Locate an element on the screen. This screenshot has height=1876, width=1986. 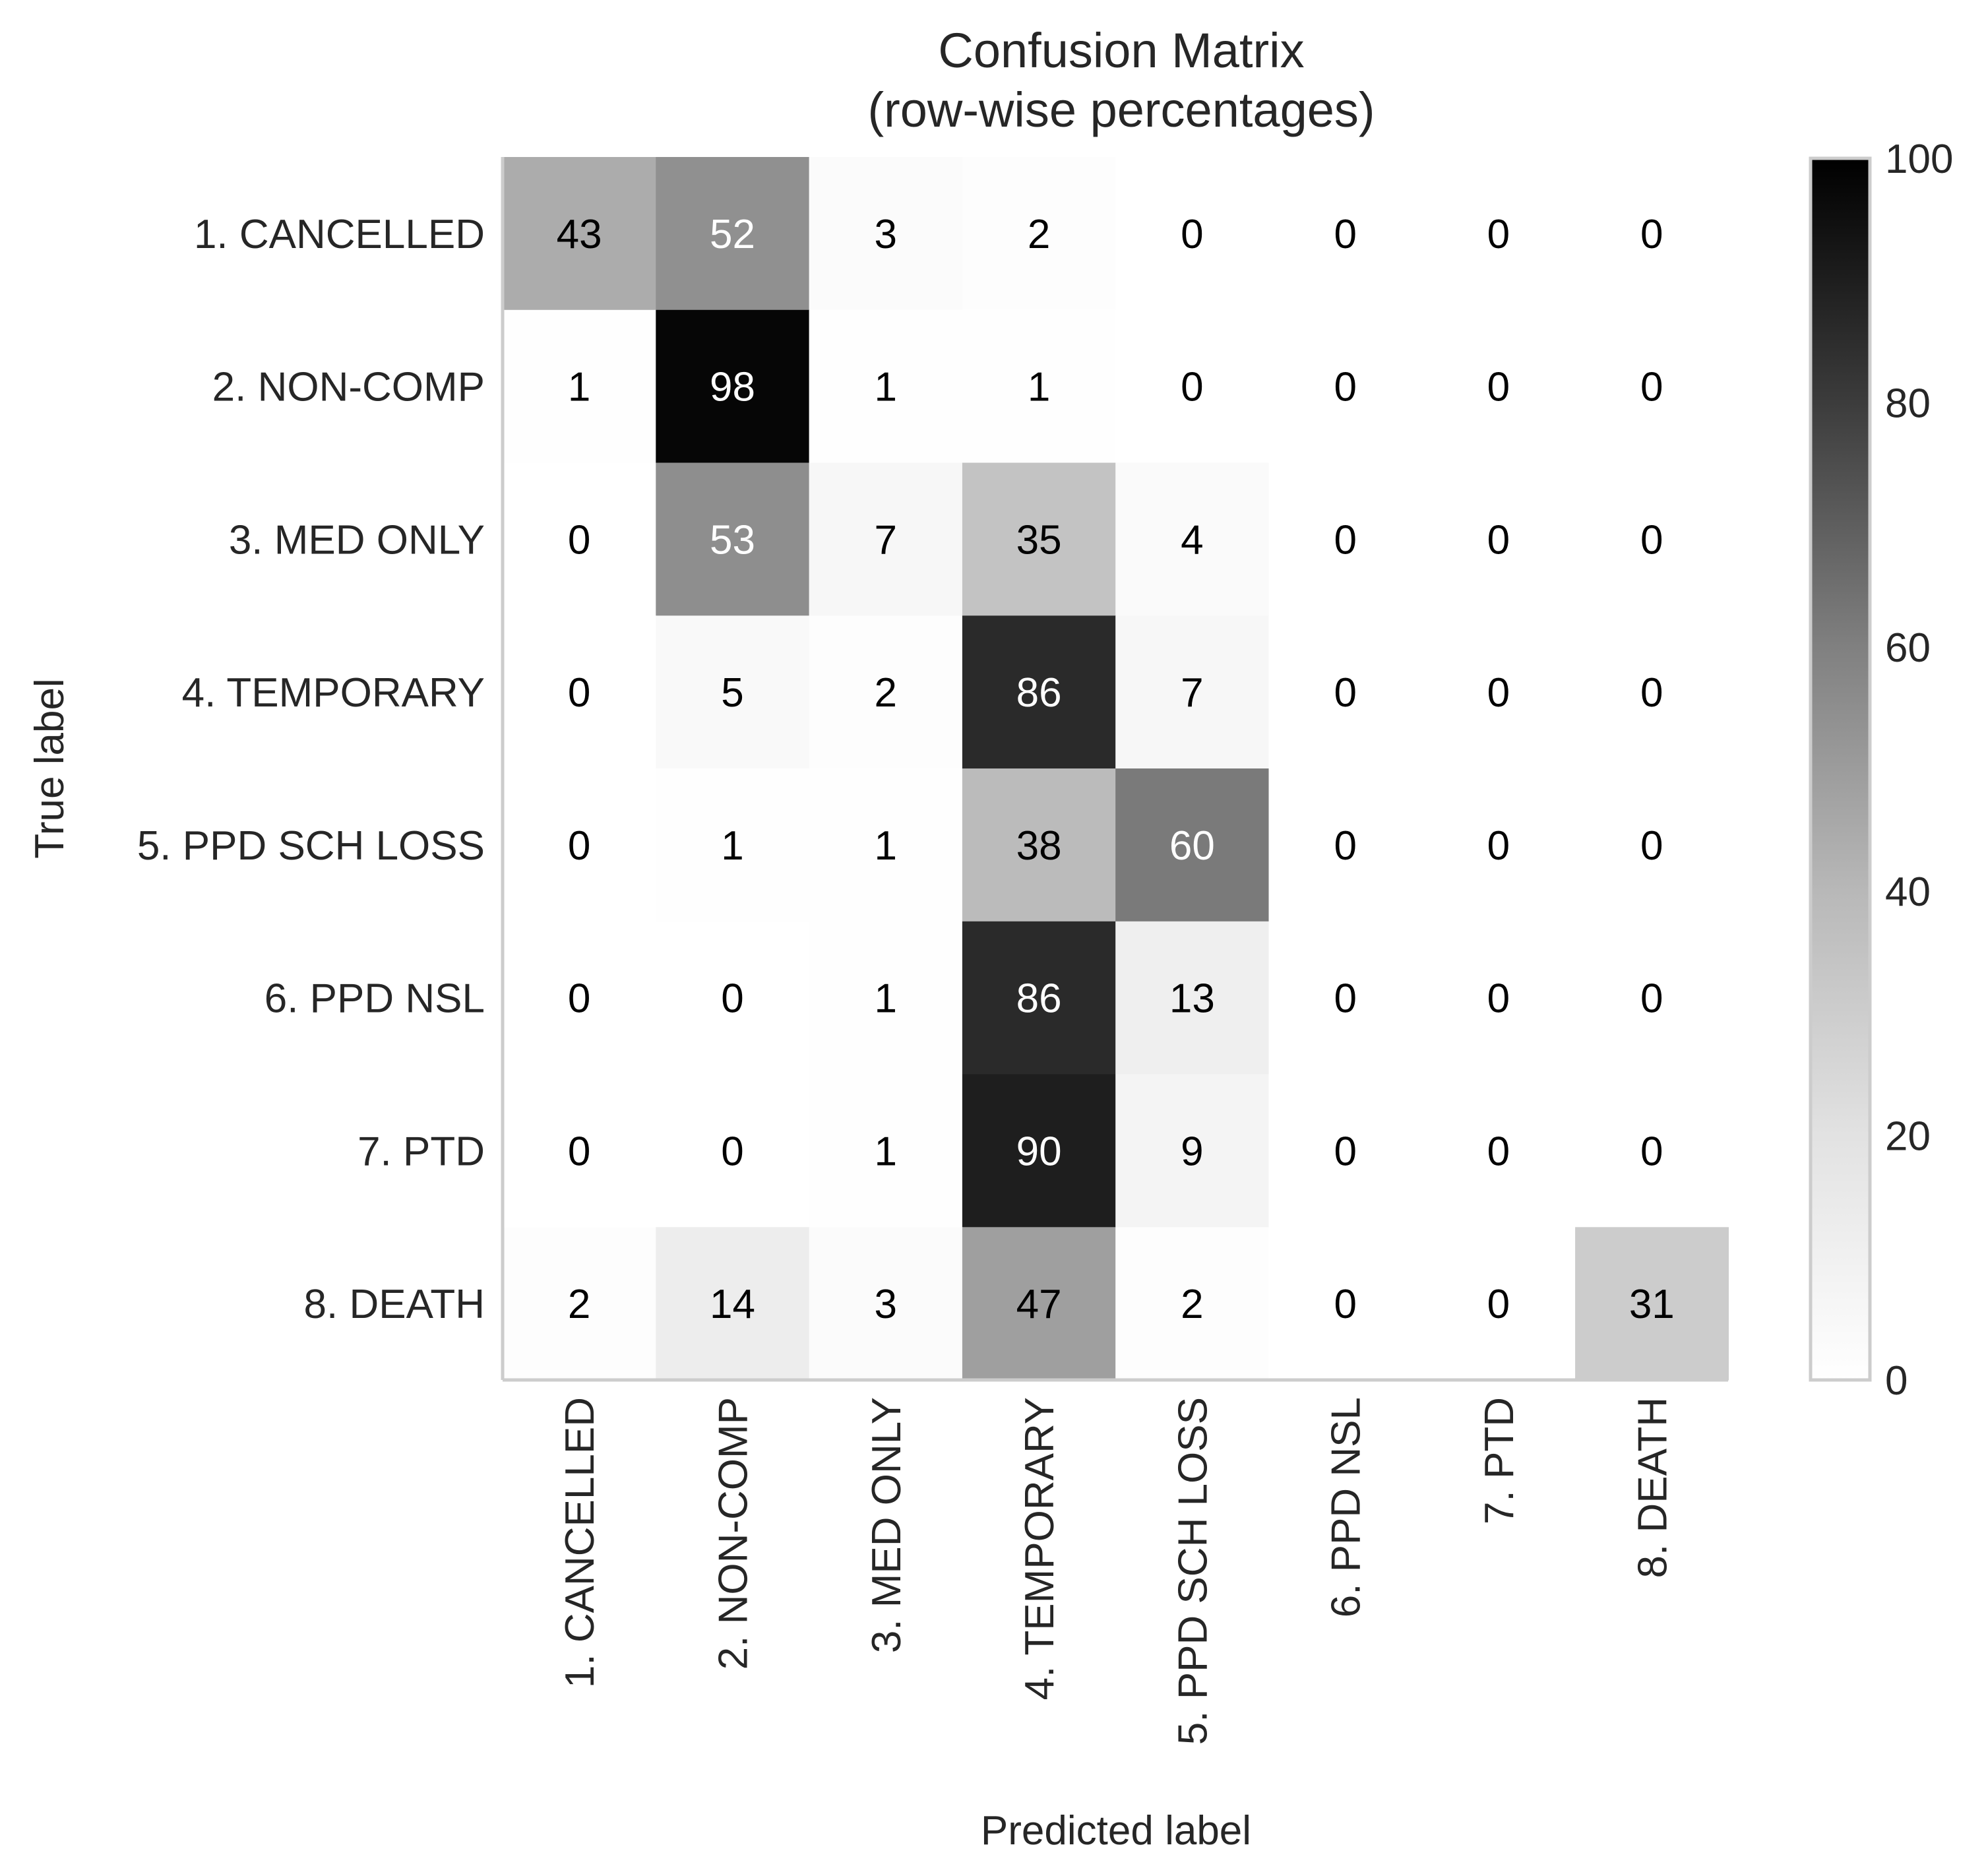
colorbar is located at coordinates (1841, 769).